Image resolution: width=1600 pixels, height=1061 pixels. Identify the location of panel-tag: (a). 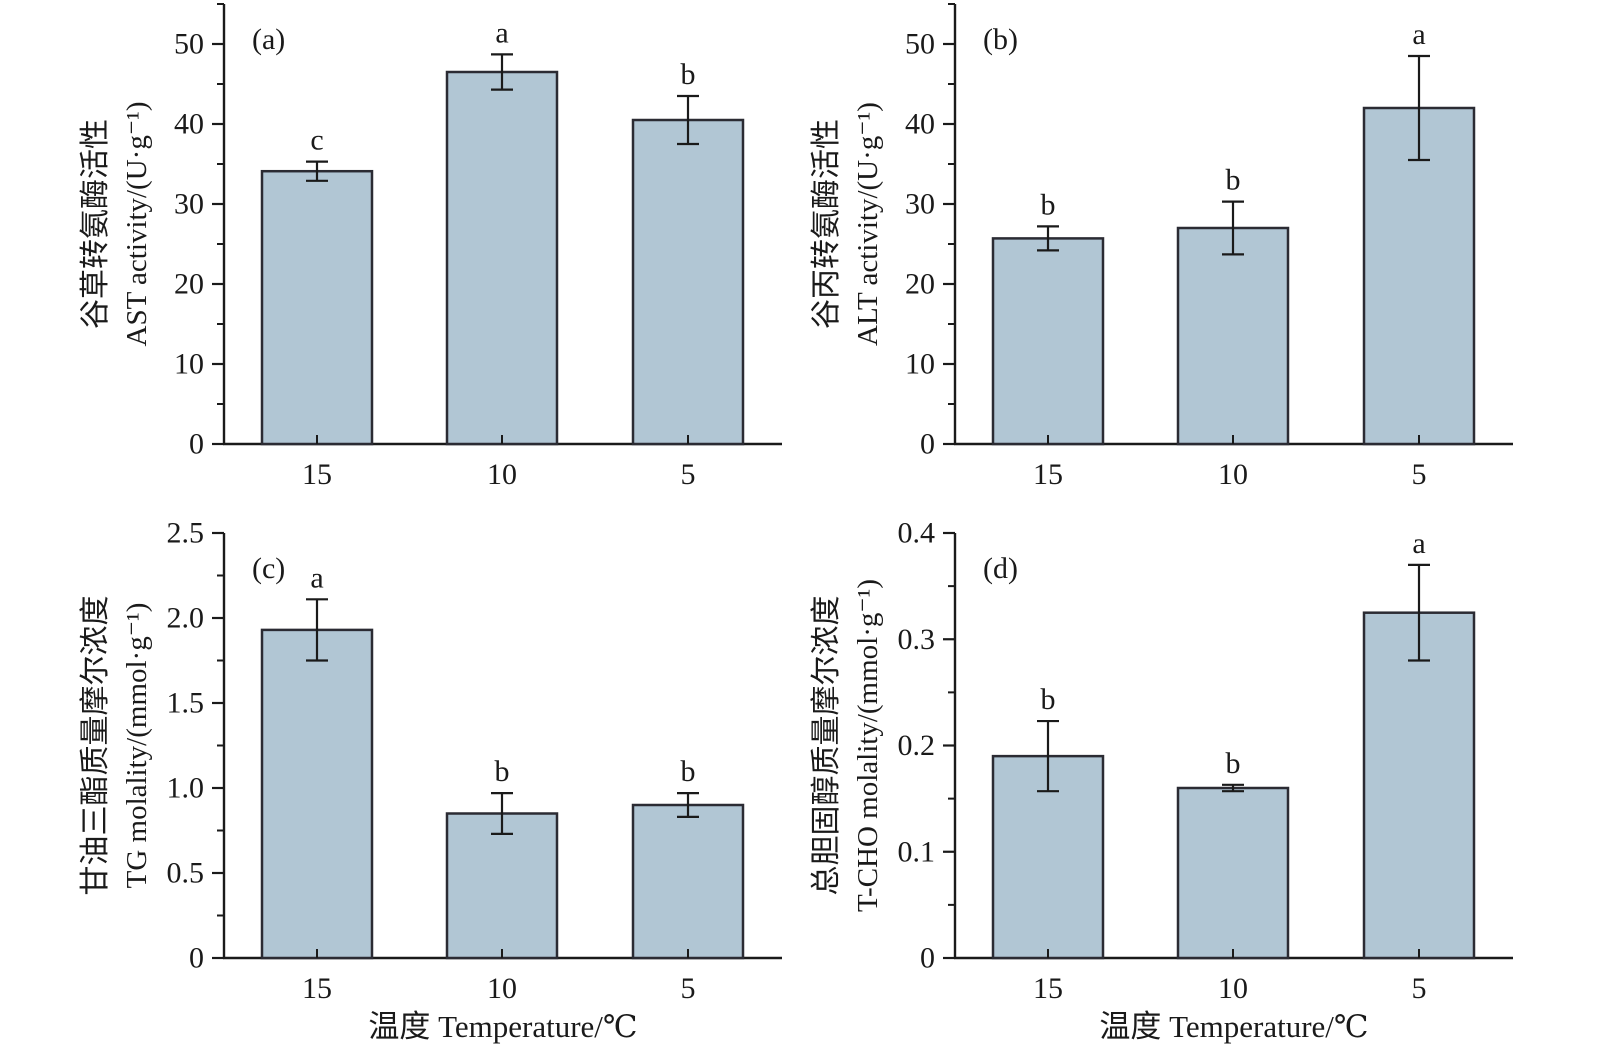
(268, 39).